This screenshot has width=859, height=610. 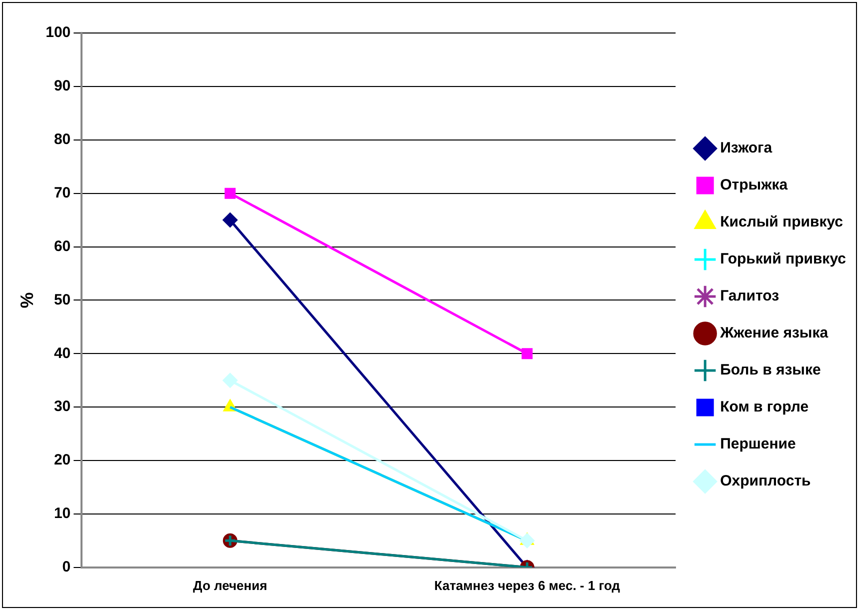 What do you see at coordinates (765, 481) in the screenshot?
I see `legend-label: Охриплость` at bounding box center [765, 481].